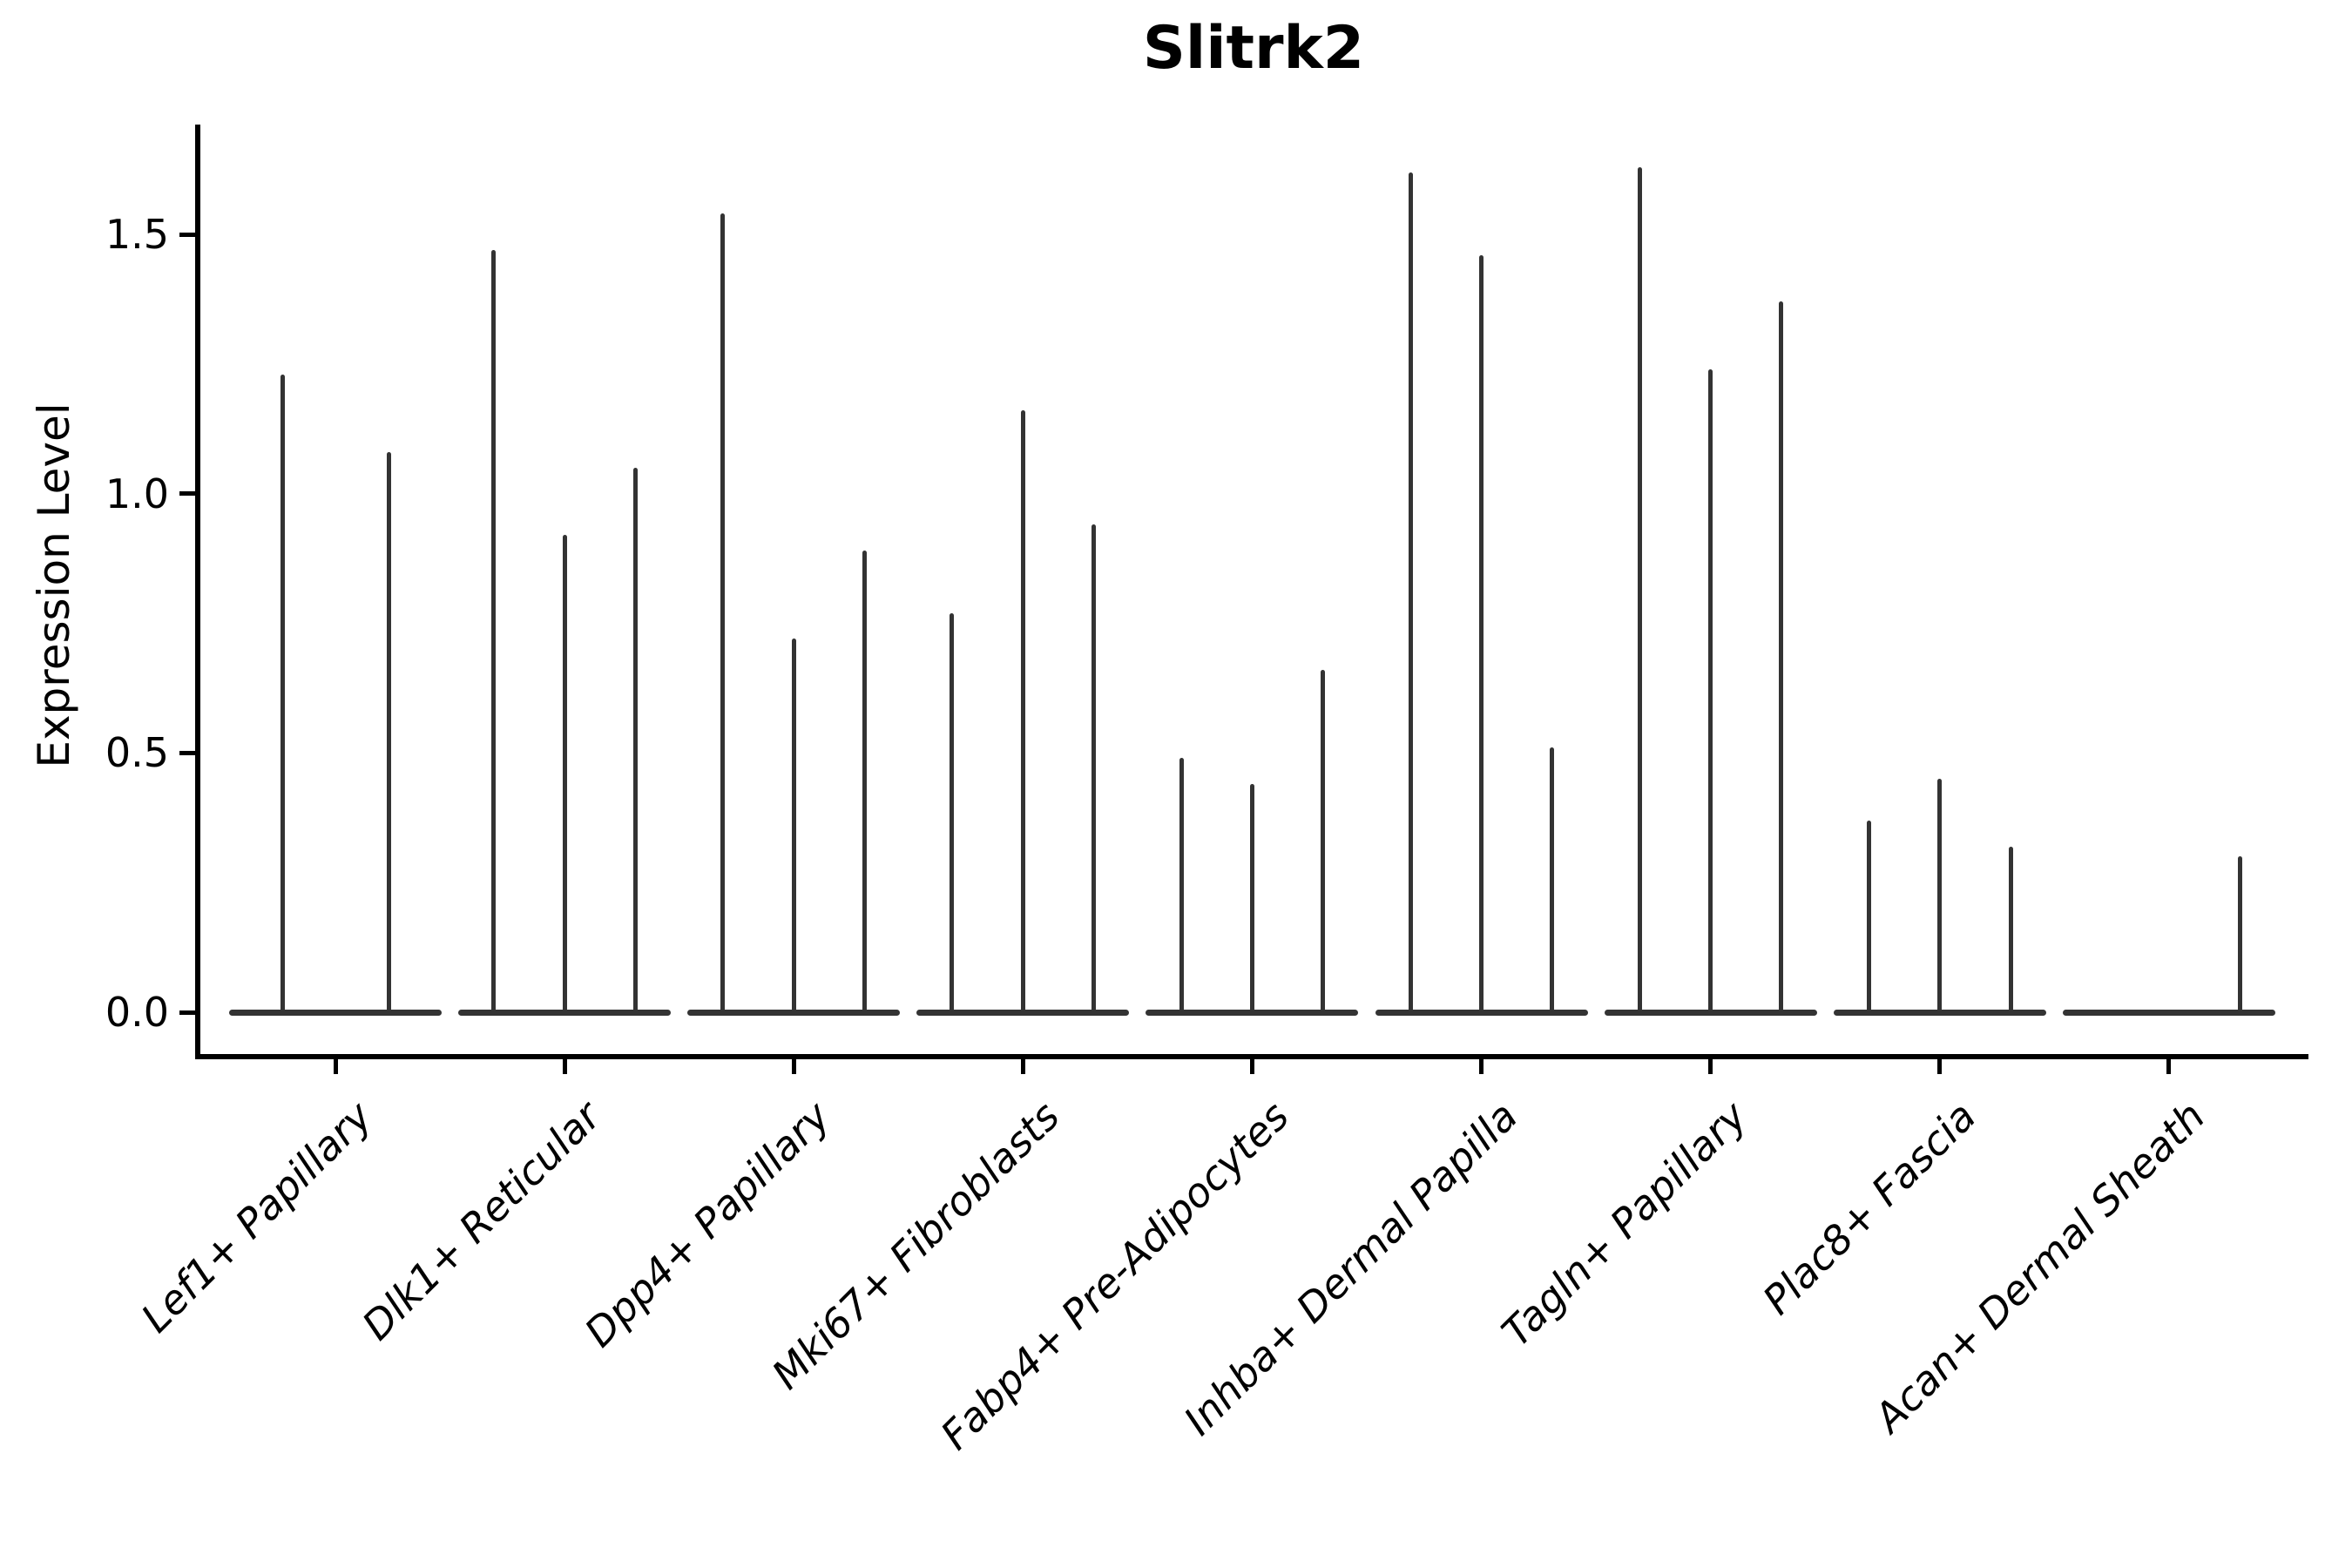  Describe the element at coordinates (1870, 1208) in the screenshot. I see `x-tick-label: Plac8+ Fascia` at that location.